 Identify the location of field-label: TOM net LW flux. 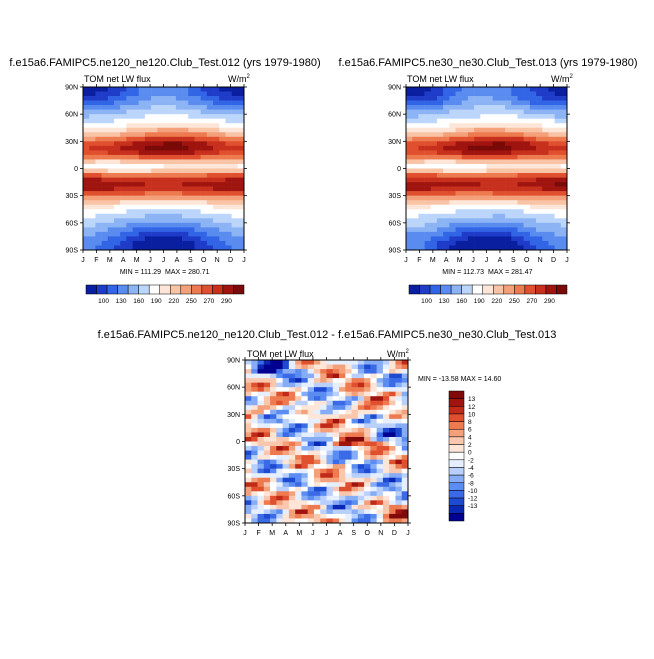
(280, 354).